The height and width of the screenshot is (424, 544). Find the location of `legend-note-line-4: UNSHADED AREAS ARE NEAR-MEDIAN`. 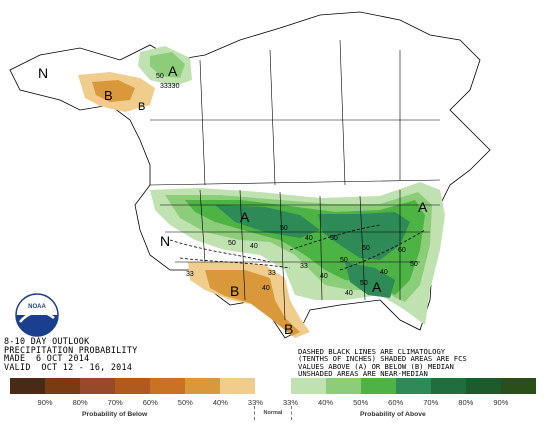

legend-note-line-4: UNSHADED AREAS ARE NEAR-MEDIAN is located at coordinates (363, 374).